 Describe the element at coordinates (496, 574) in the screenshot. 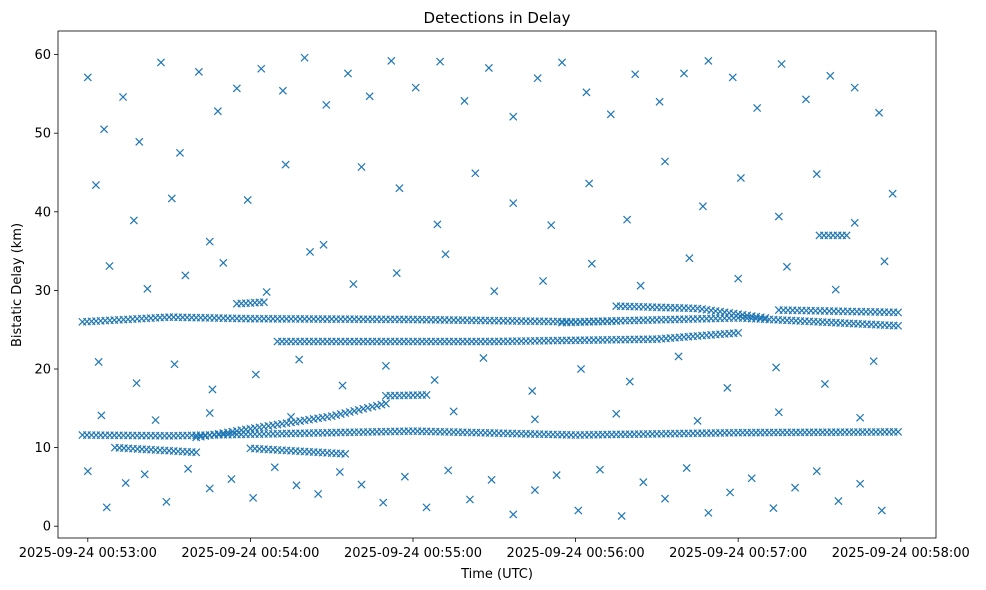

I see `x-axis-label: Time (UTC)` at that location.